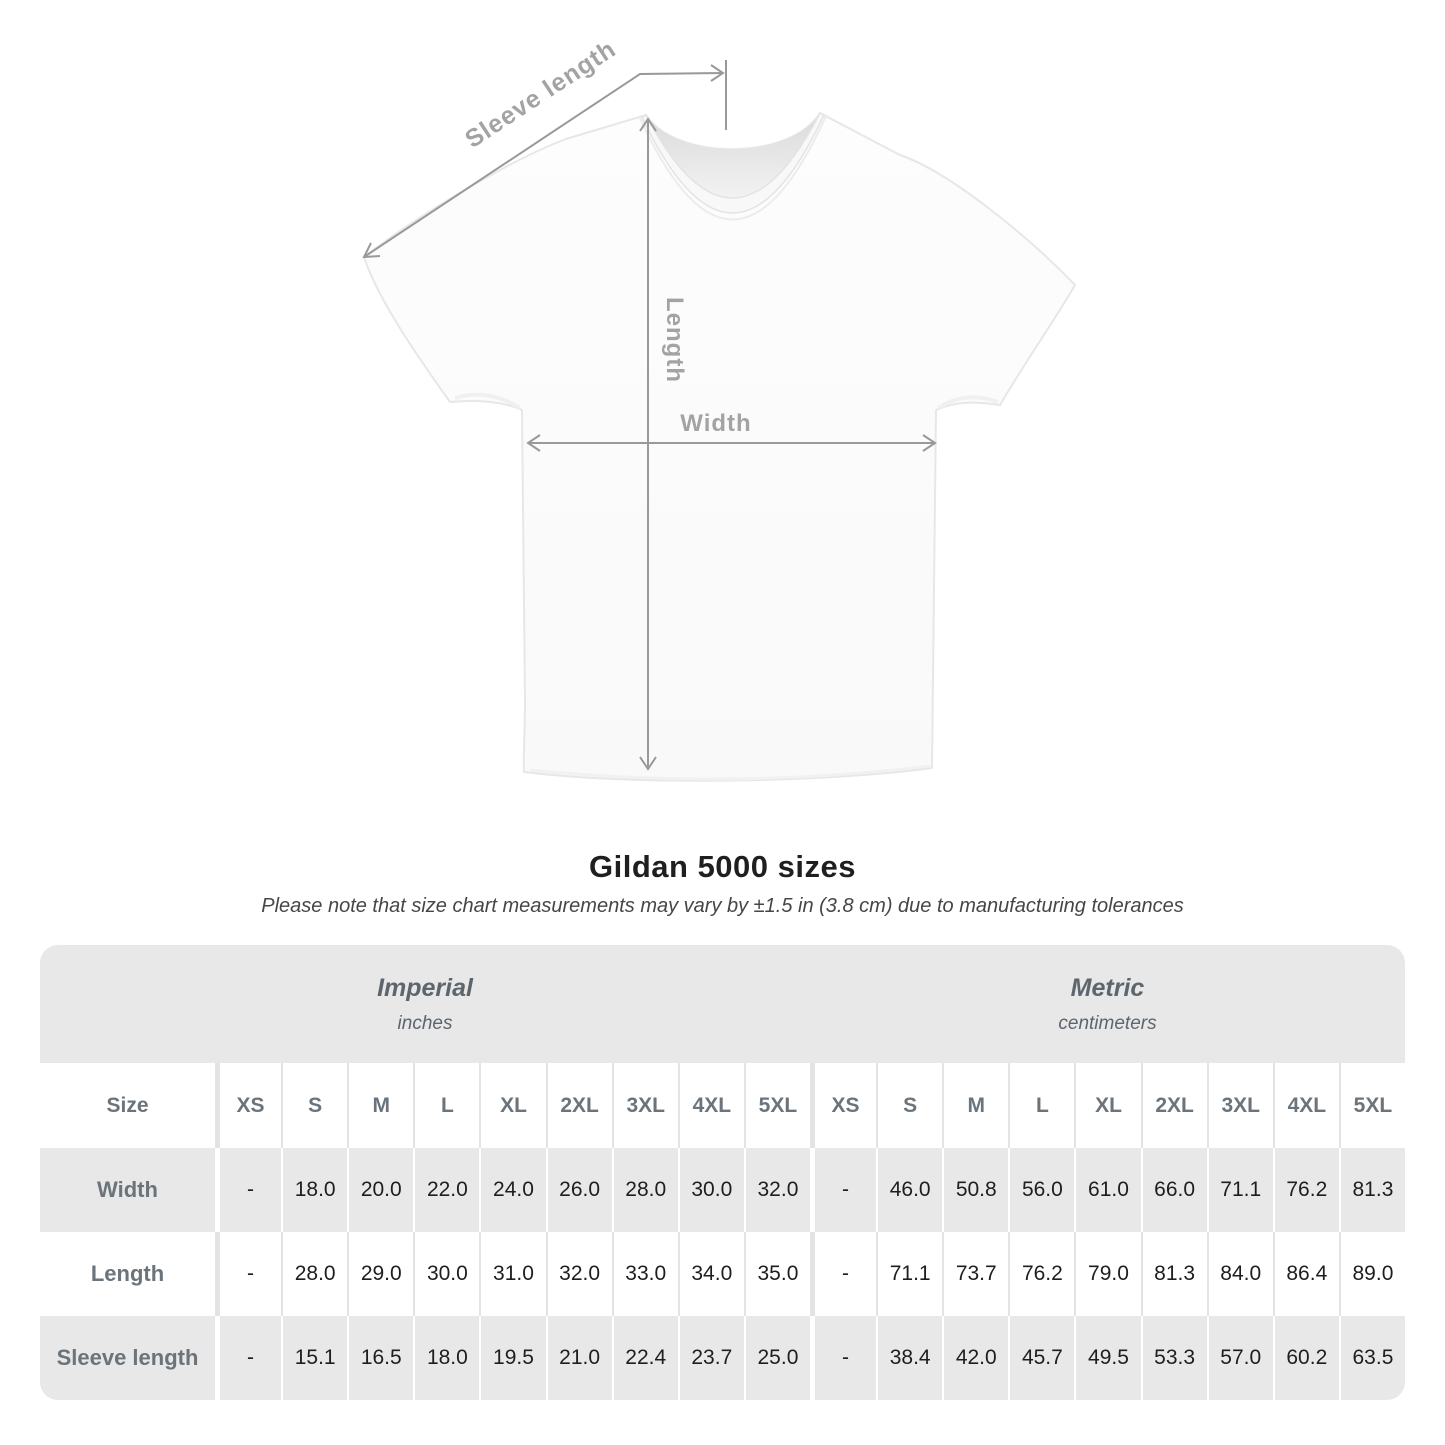 The width and height of the screenshot is (1445, 1445). What do you see at coordinates (127, 1190) in the screenshot?
I see `row-label: Width` at bounding box center [127, 1190].